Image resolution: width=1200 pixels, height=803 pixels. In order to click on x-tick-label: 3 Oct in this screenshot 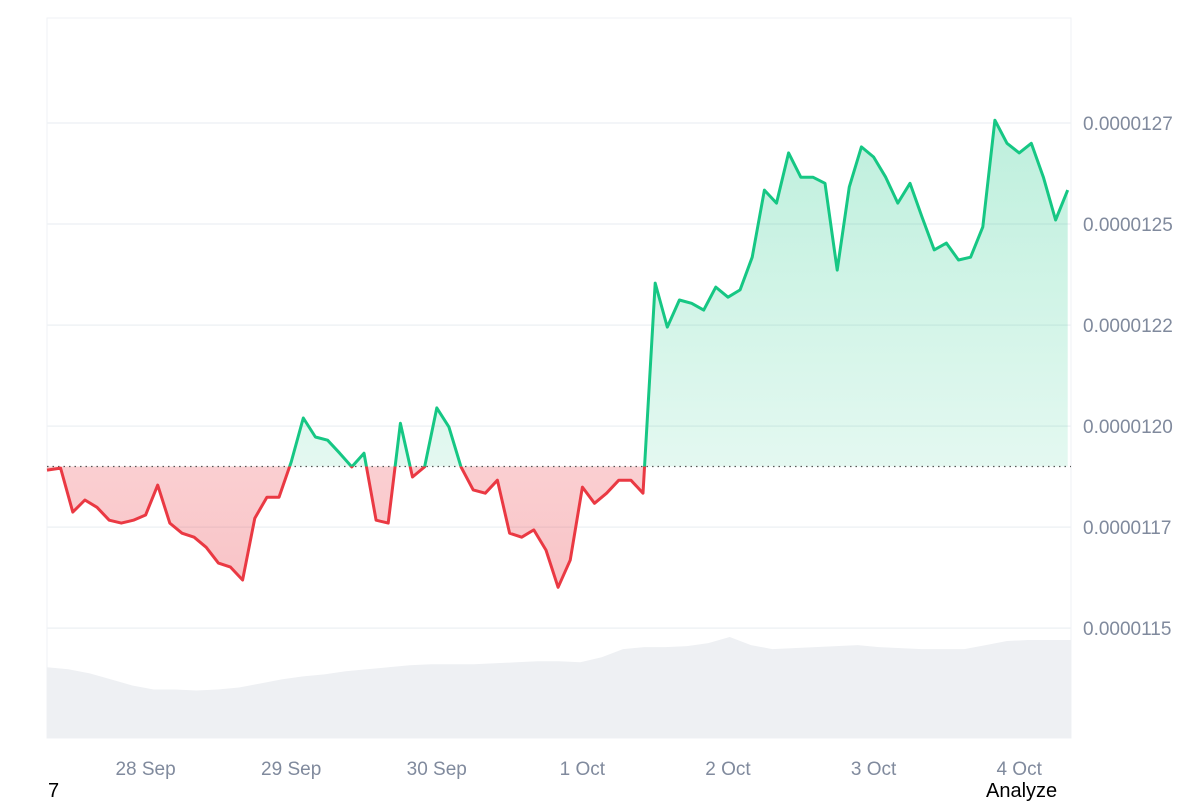, I will do `click(874, 769)`.